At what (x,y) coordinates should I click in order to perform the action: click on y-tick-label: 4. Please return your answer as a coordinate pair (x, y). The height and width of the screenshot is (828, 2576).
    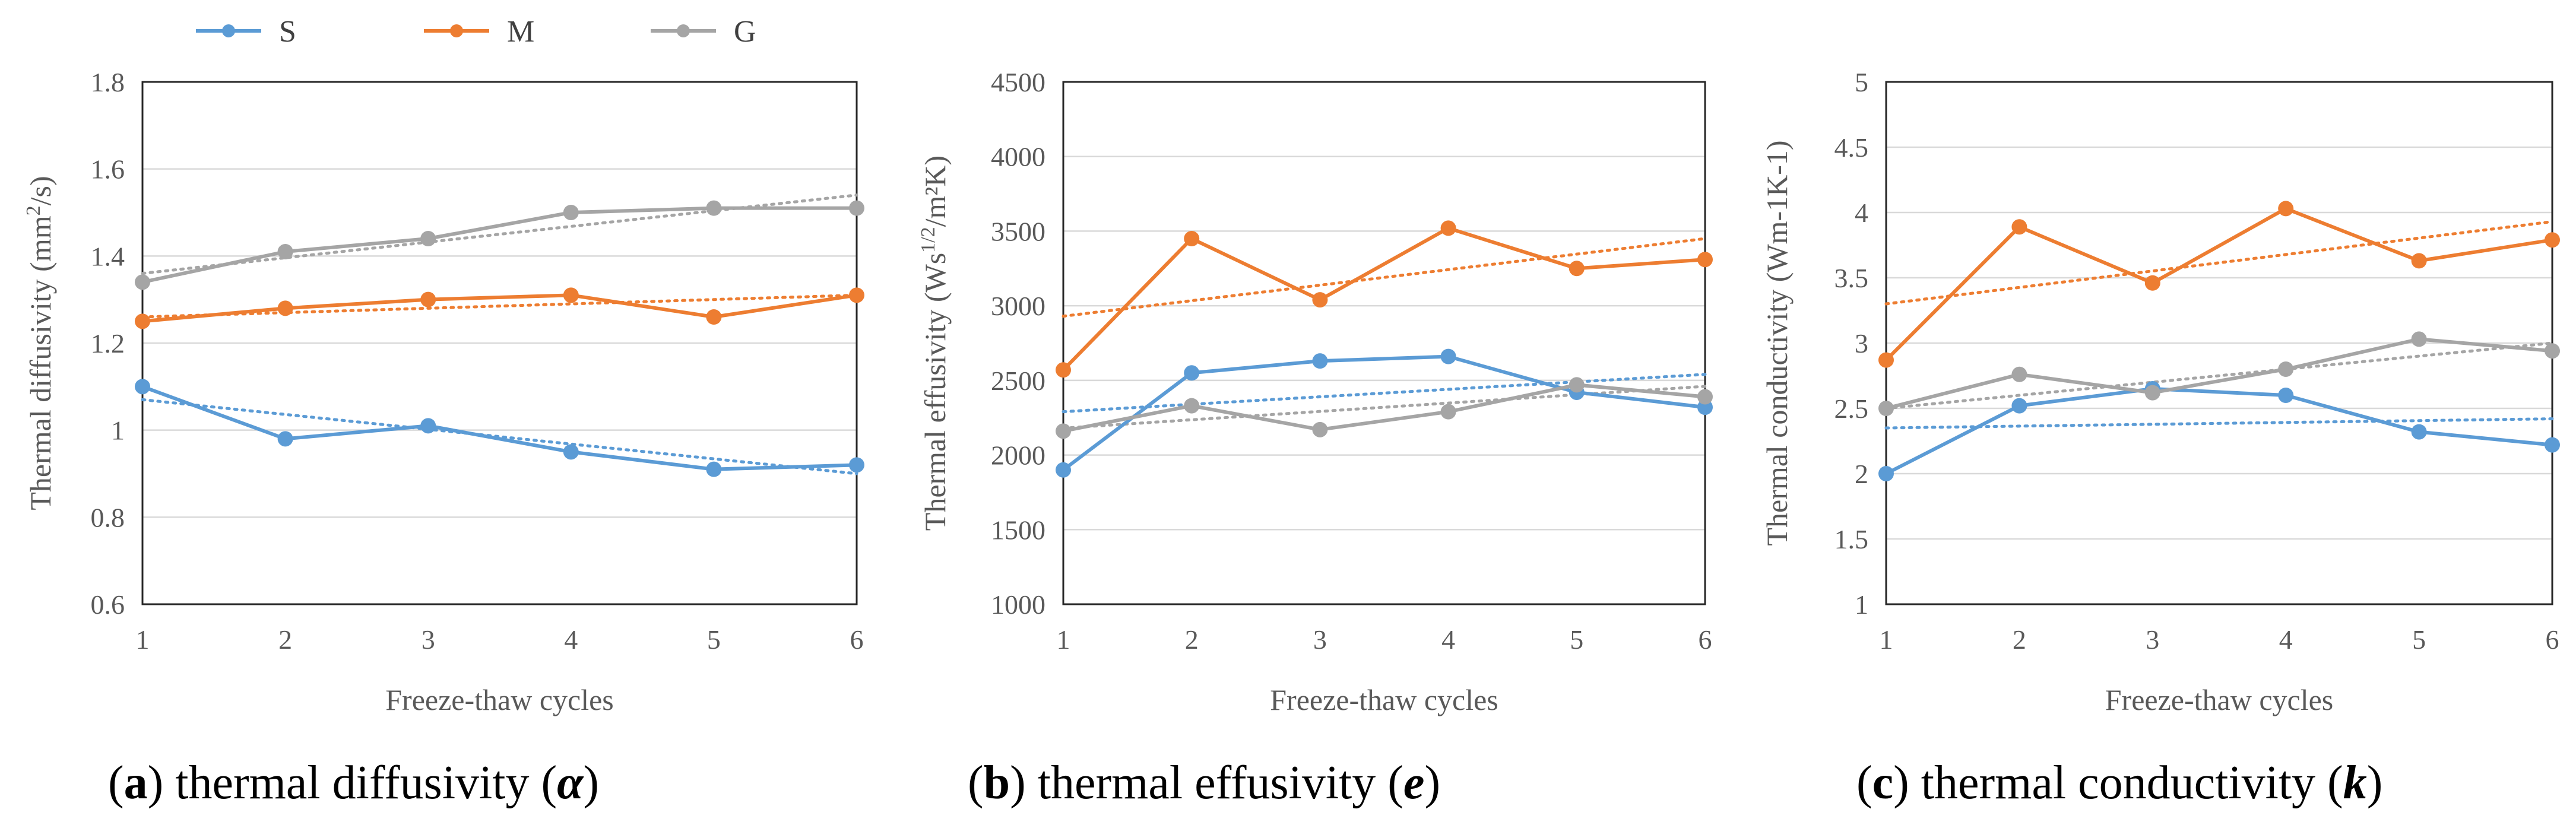
    Looking at the image, I should click on (1861, 213).